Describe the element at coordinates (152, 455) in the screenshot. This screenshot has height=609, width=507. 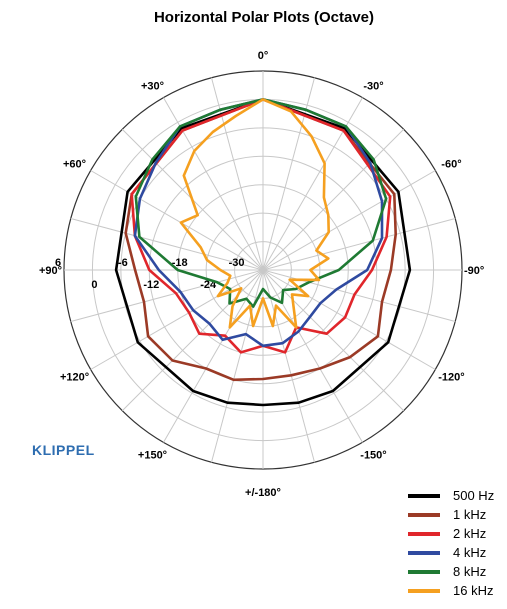
I see `angle-label: +150°` at that location.